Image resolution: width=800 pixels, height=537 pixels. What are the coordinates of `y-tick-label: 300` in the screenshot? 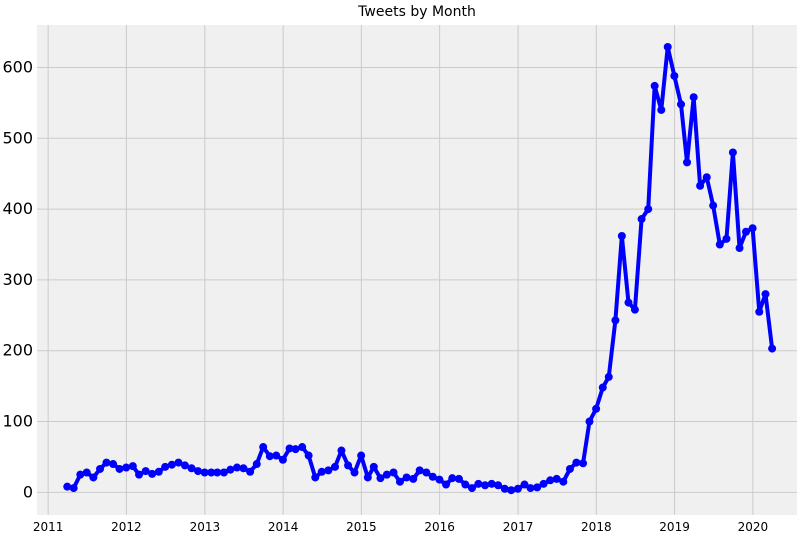 It's located at (17, 279).